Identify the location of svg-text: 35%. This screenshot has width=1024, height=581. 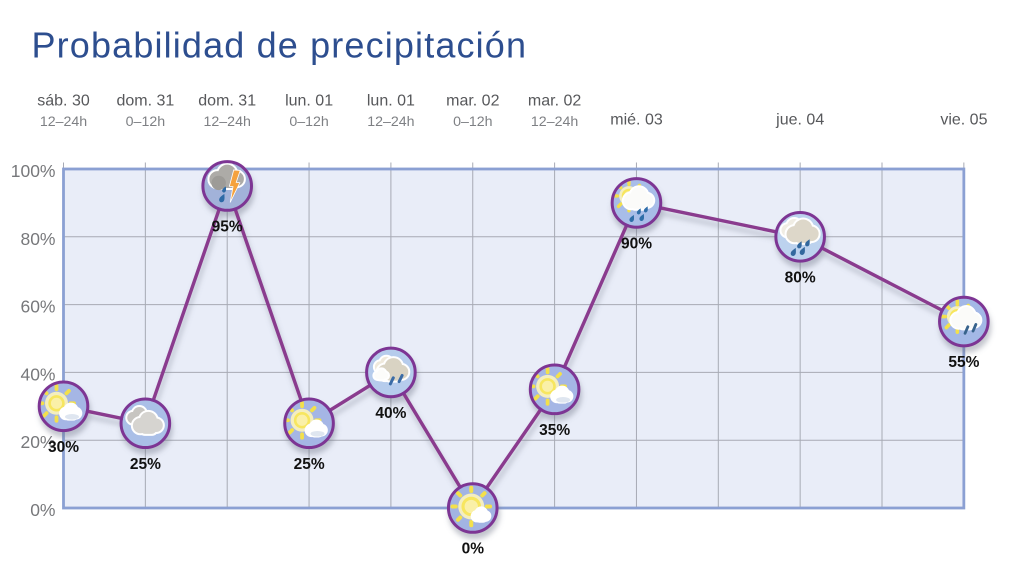
(554, 430).